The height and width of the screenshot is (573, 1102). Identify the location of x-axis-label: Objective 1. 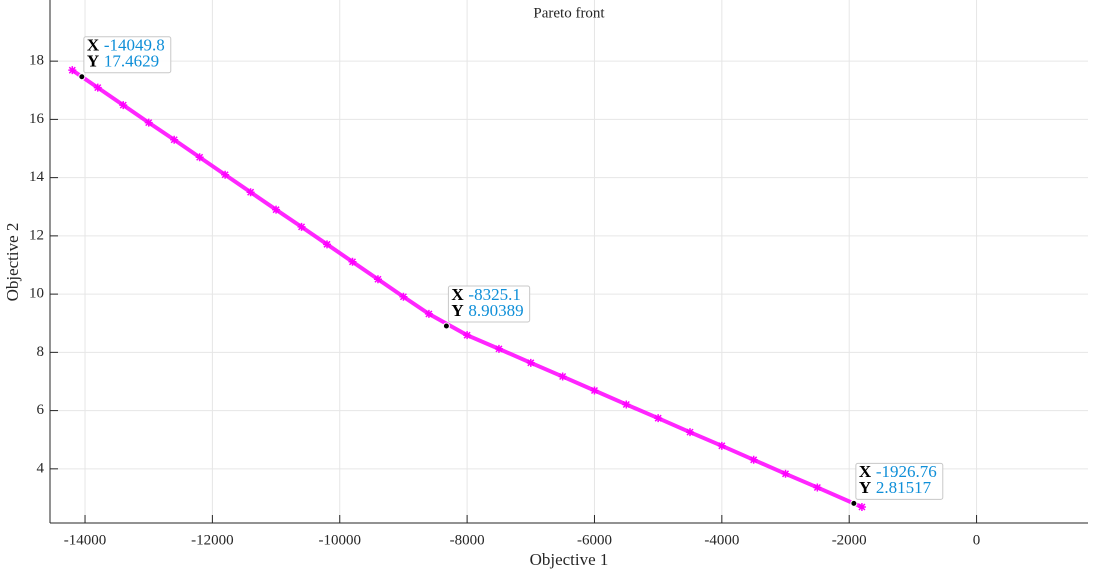
(569, 559).